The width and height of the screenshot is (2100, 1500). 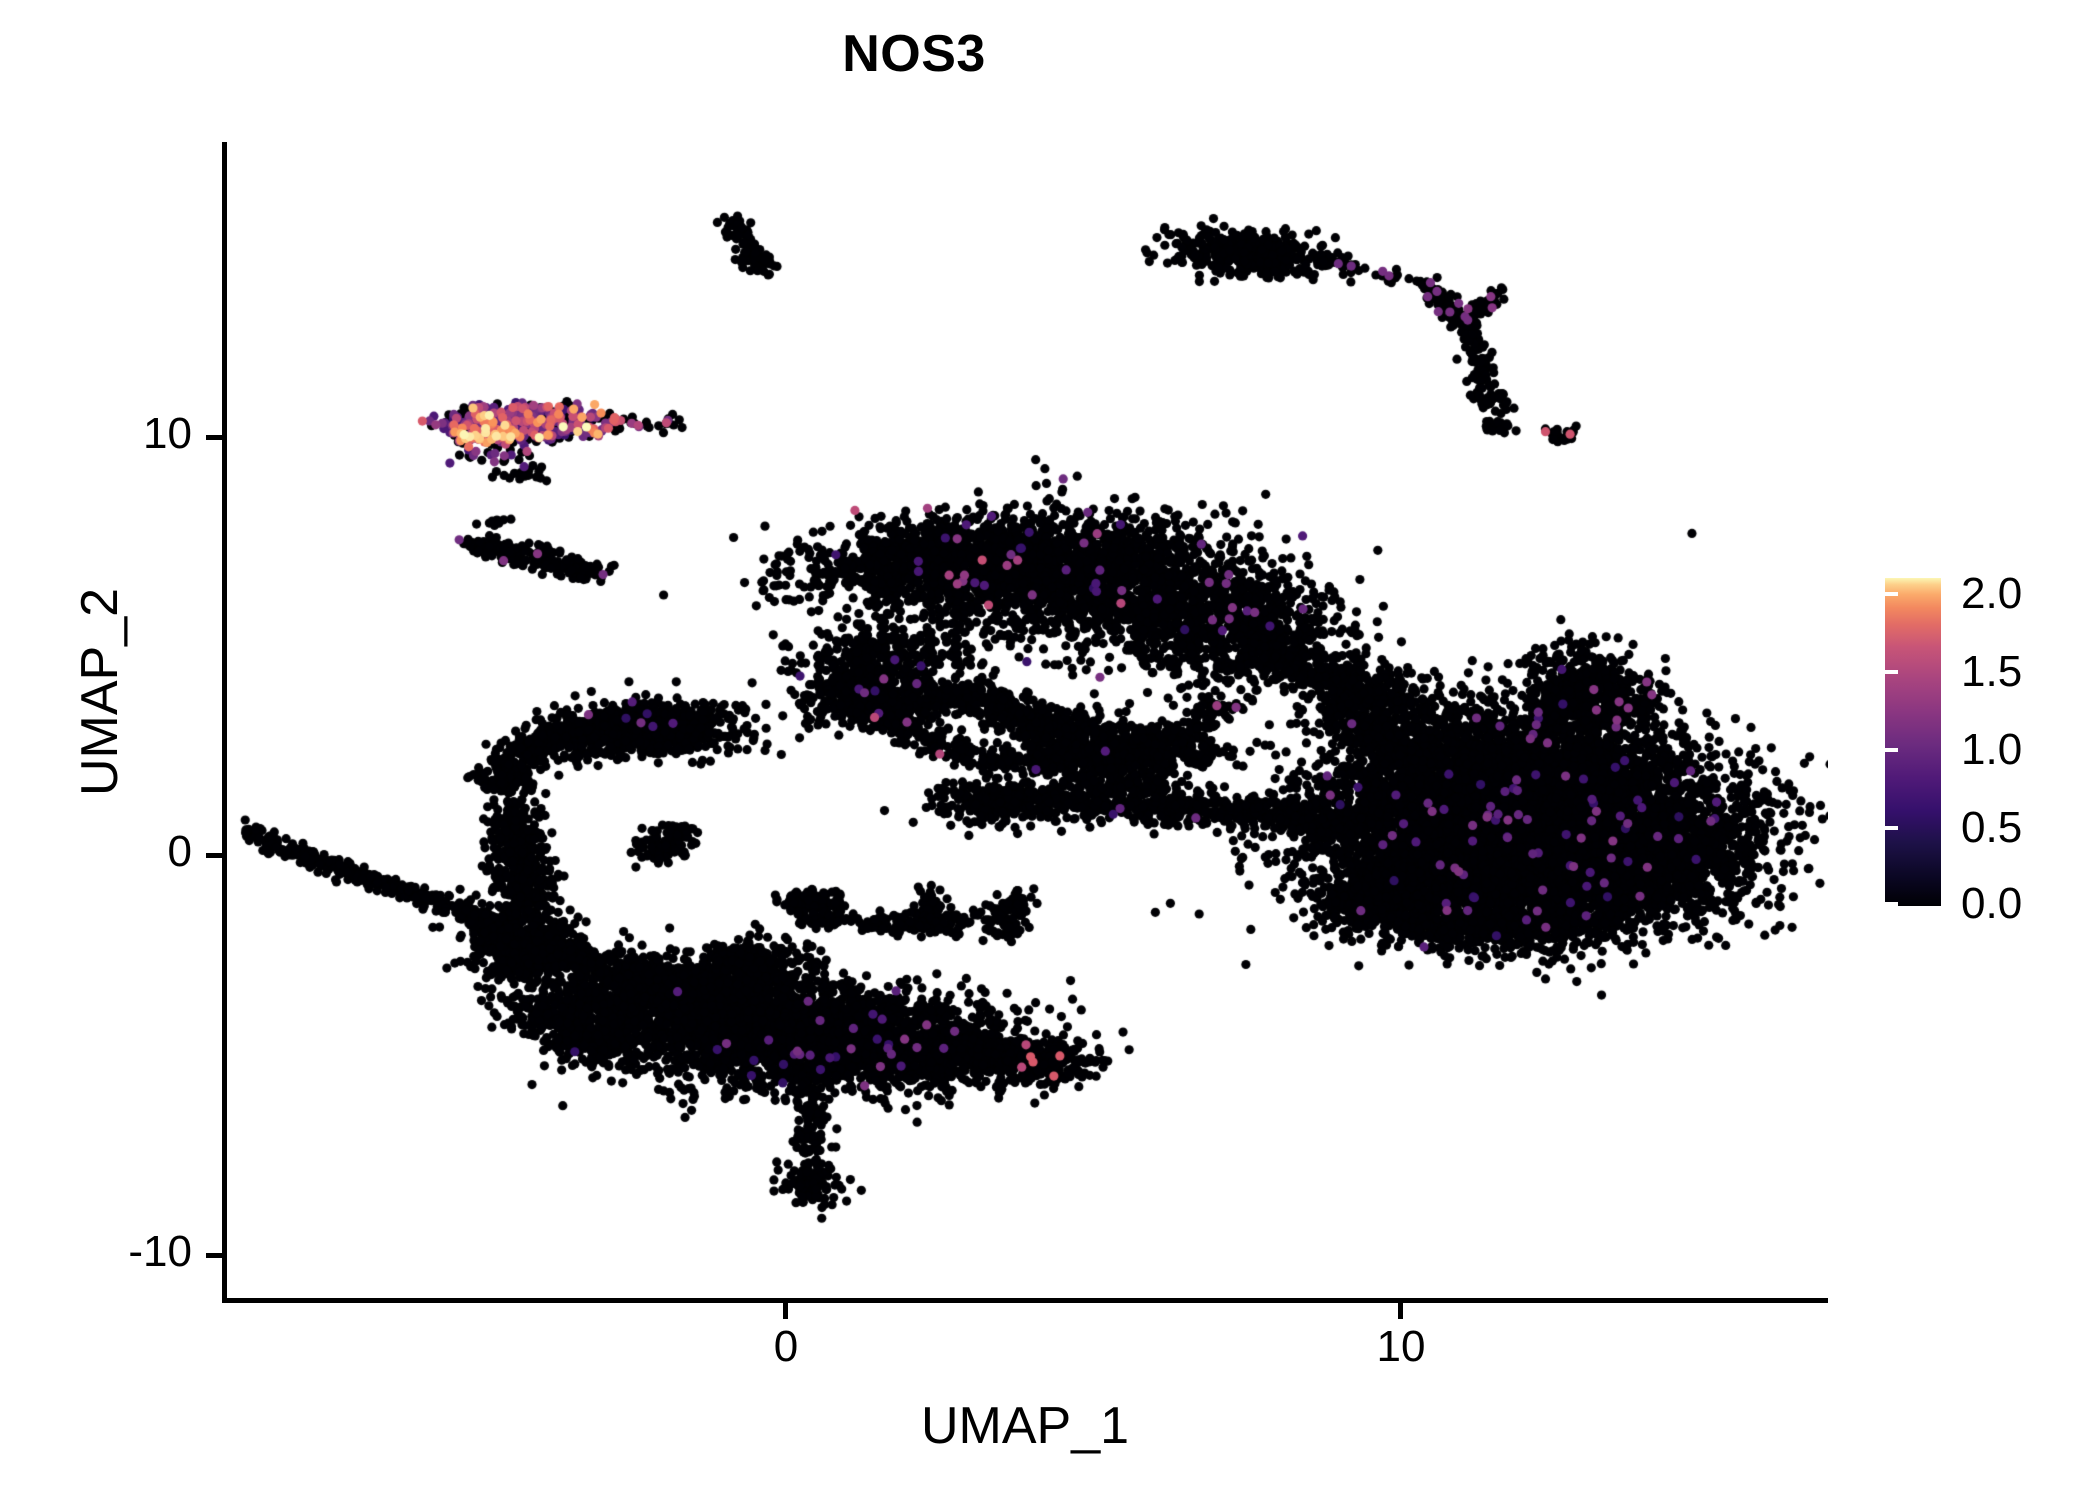 I want to click on x-tick-label-0: 0, so click(x=786, y=1346).